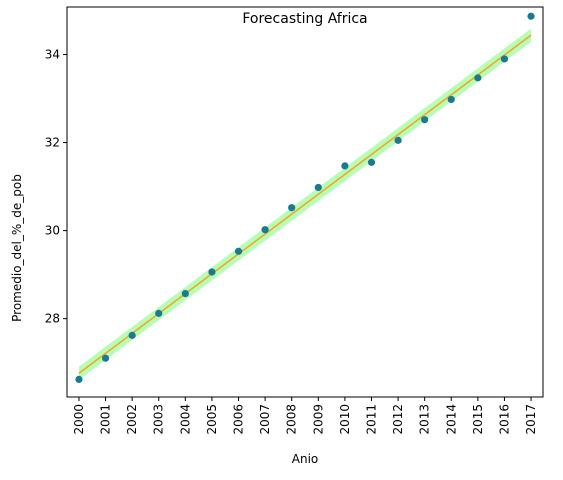 This screenshot has height=480, width=563. I want to click on data-point-2007, so click(265, 230).